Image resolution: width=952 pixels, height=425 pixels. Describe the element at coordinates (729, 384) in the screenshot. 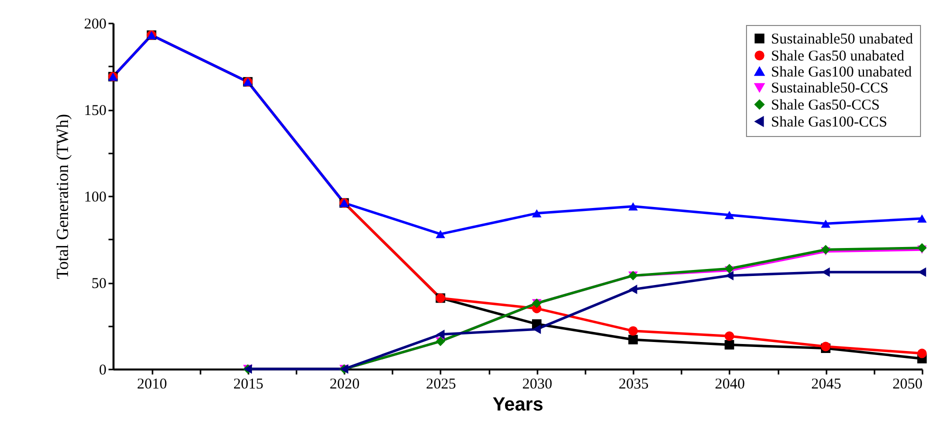

I see `x-tick-label: 2040` at that location.